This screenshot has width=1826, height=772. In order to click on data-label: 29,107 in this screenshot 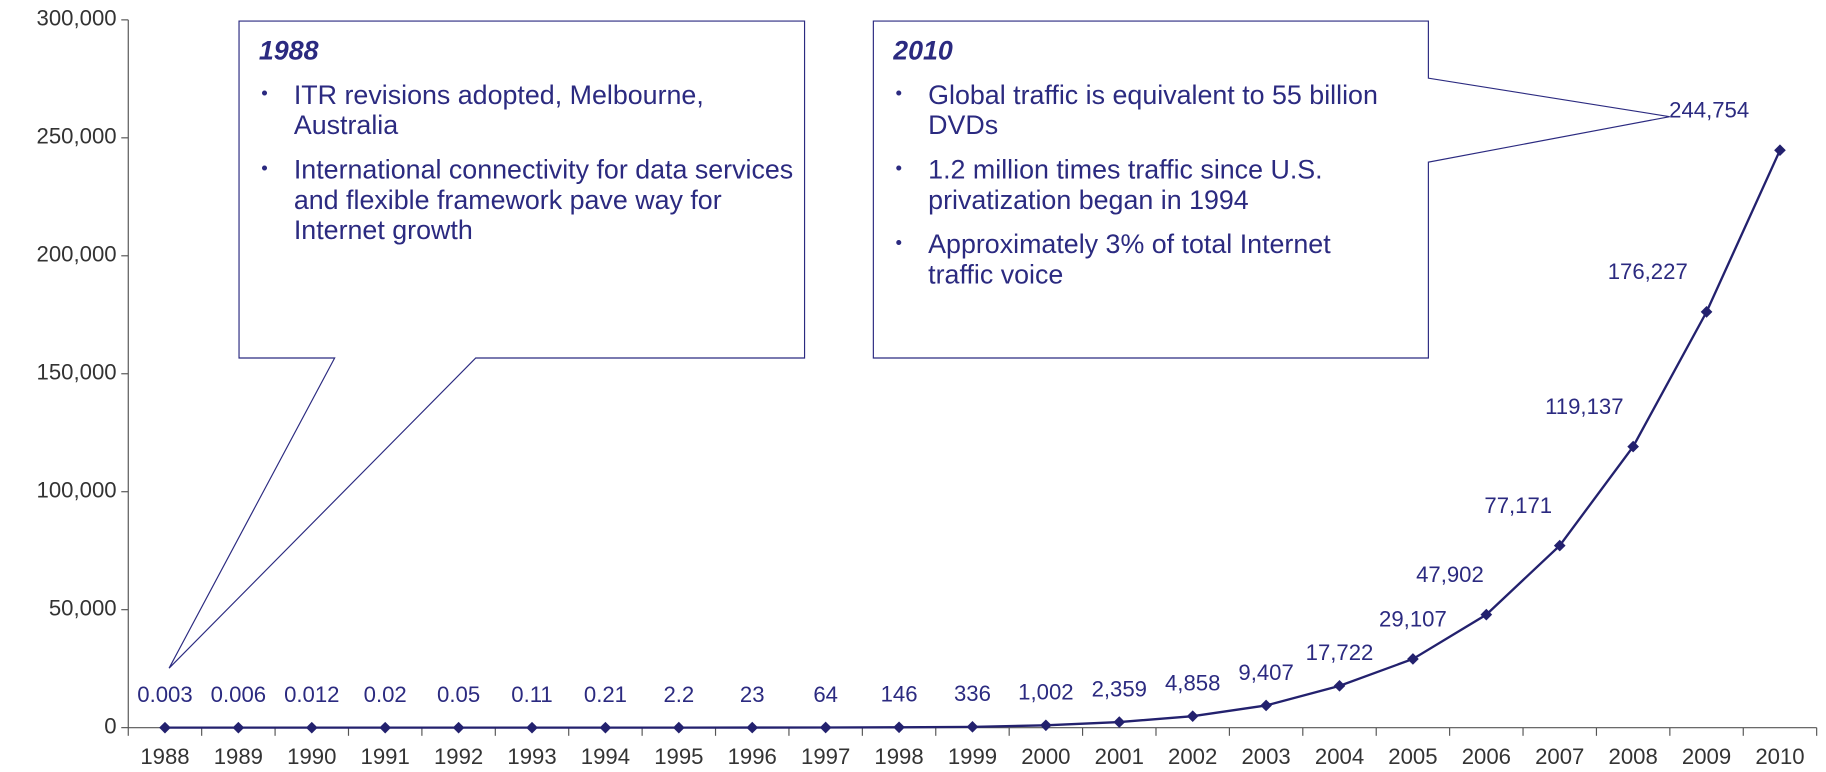, I will do `click(1413, 618)`.